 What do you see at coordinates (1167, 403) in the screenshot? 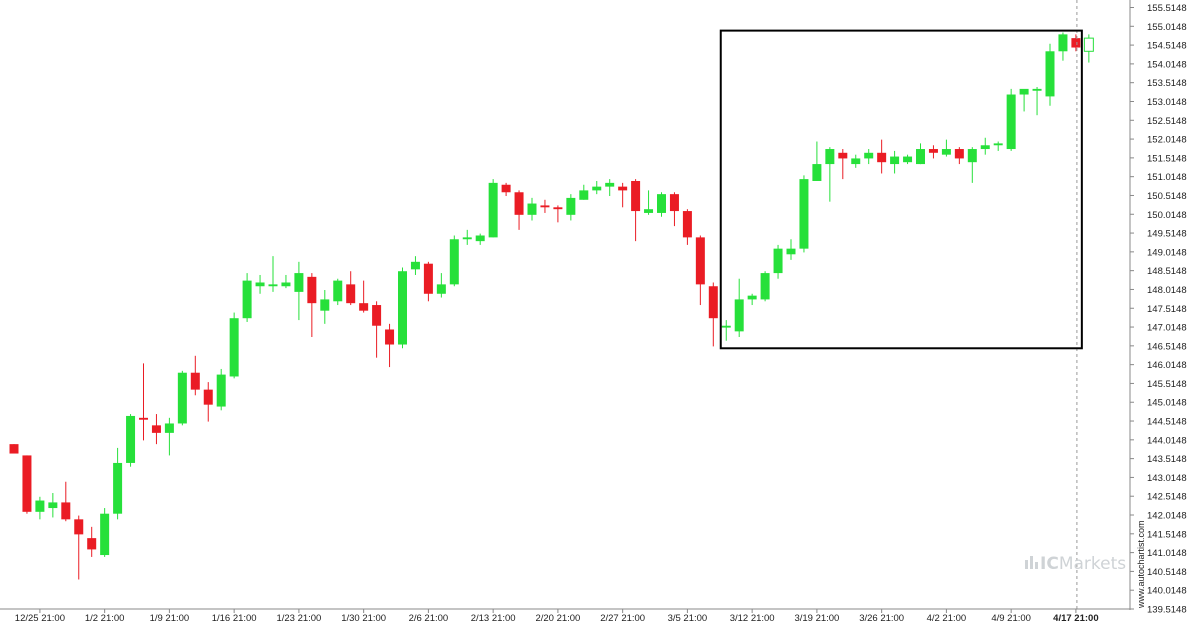
I see `y-tick-label: 145.0148` at bounding box center [1167, 403].